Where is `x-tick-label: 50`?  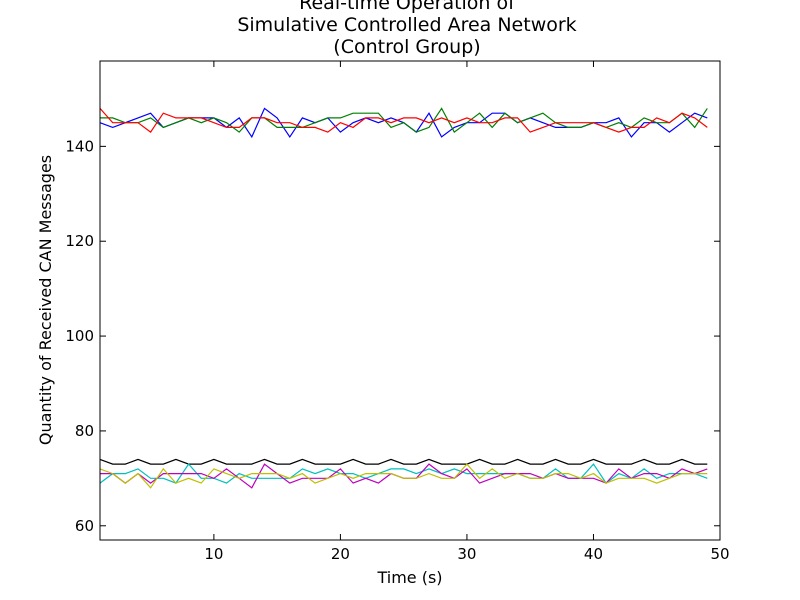 x-tick-label: 50 is located at coordinates (719, 554).